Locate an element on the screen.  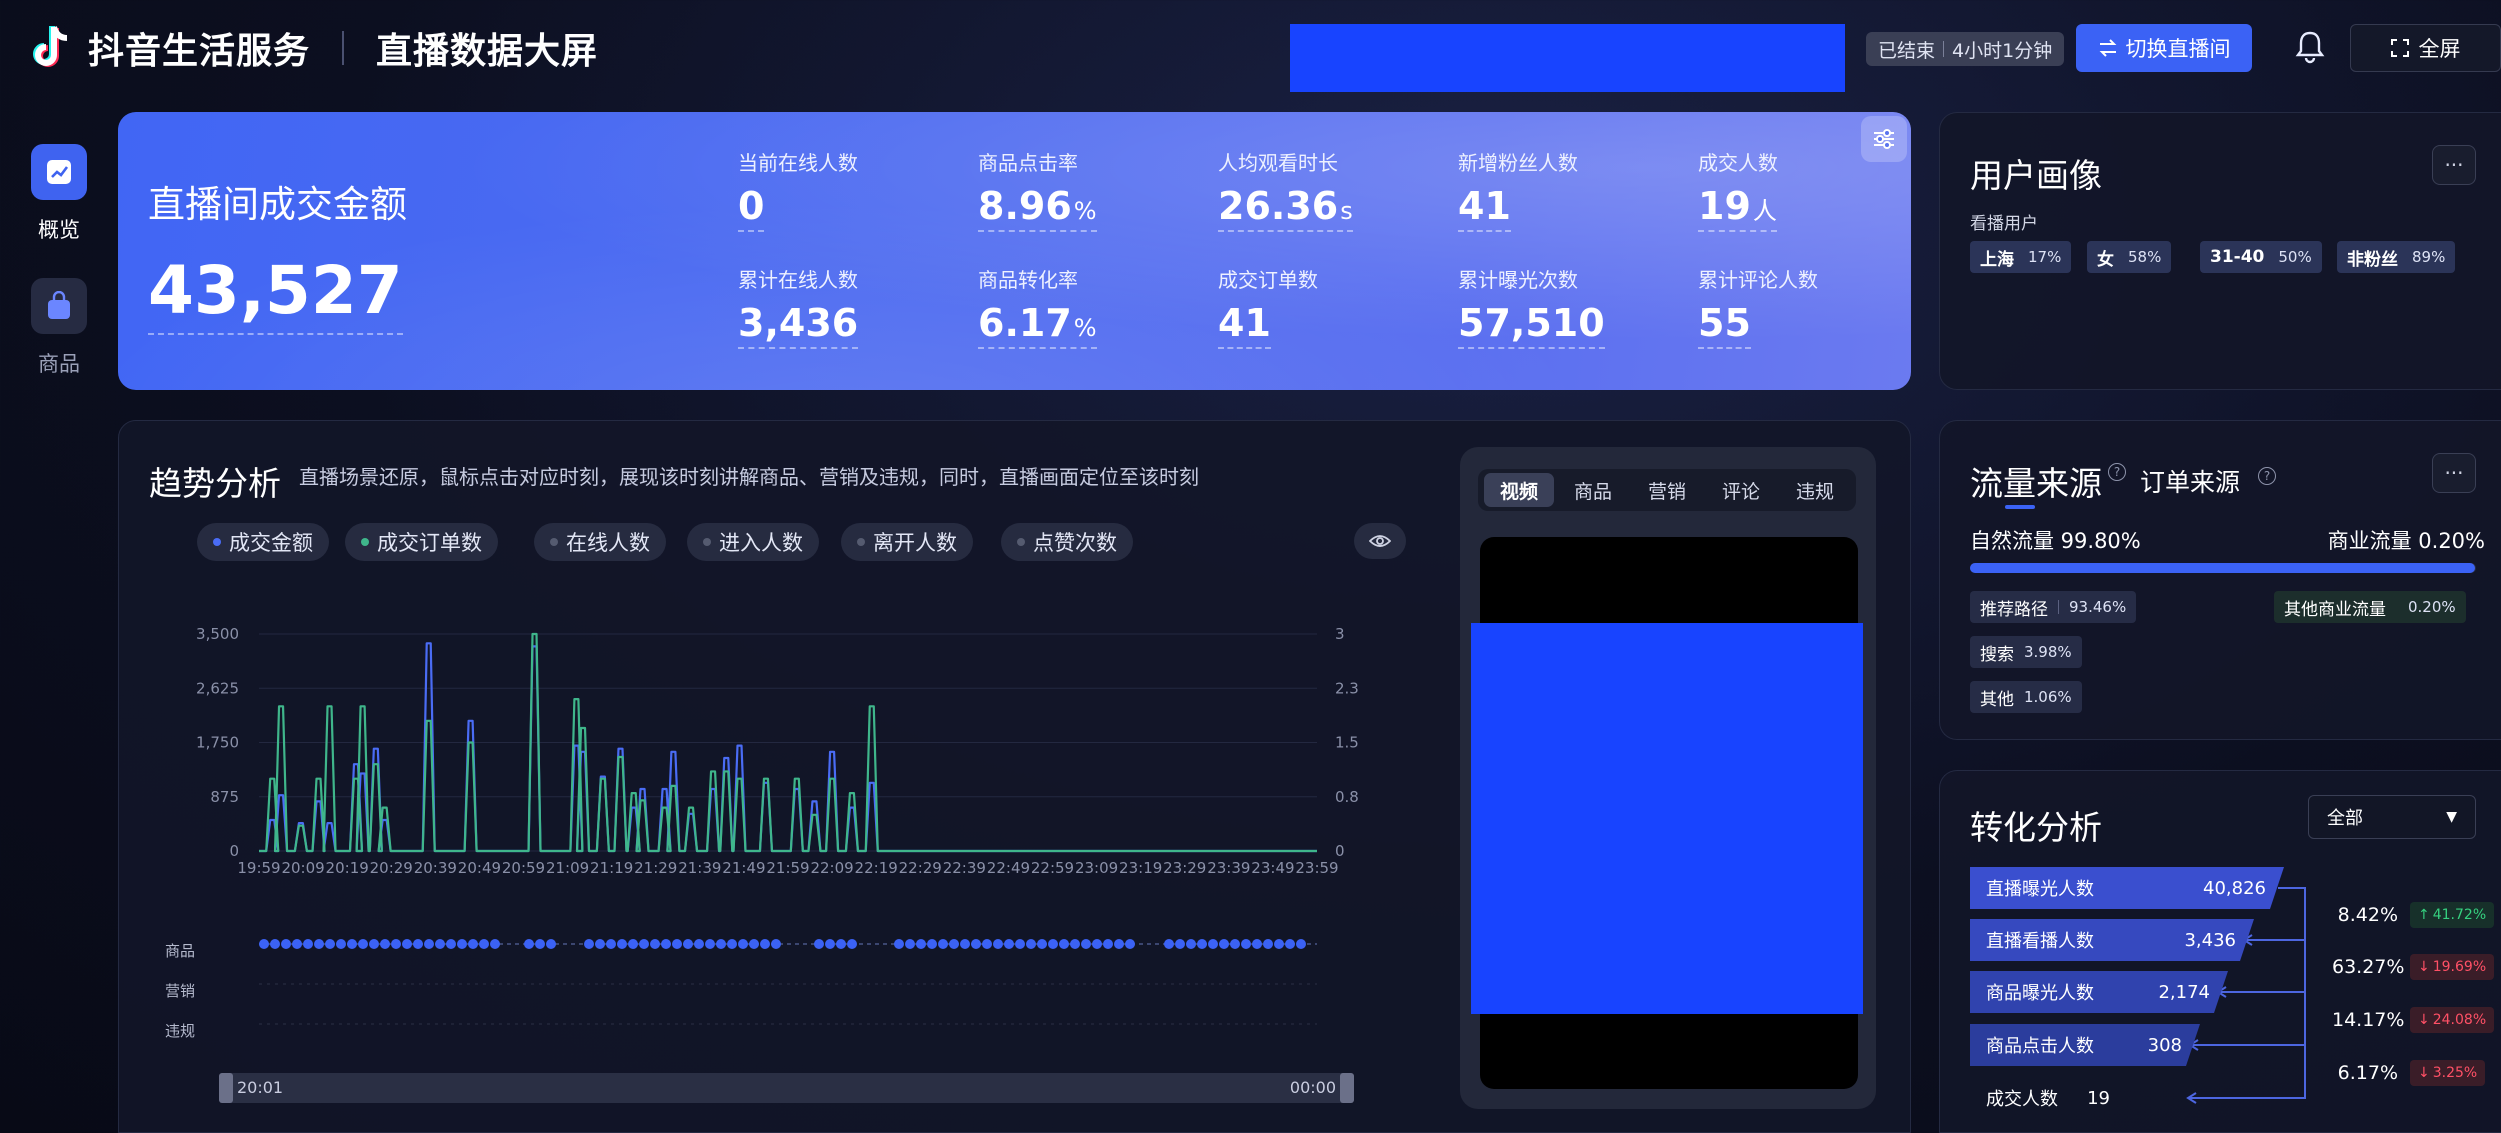
kpi-metric: 新增粉丝人数 41 is located at coordinates (1518, 189).